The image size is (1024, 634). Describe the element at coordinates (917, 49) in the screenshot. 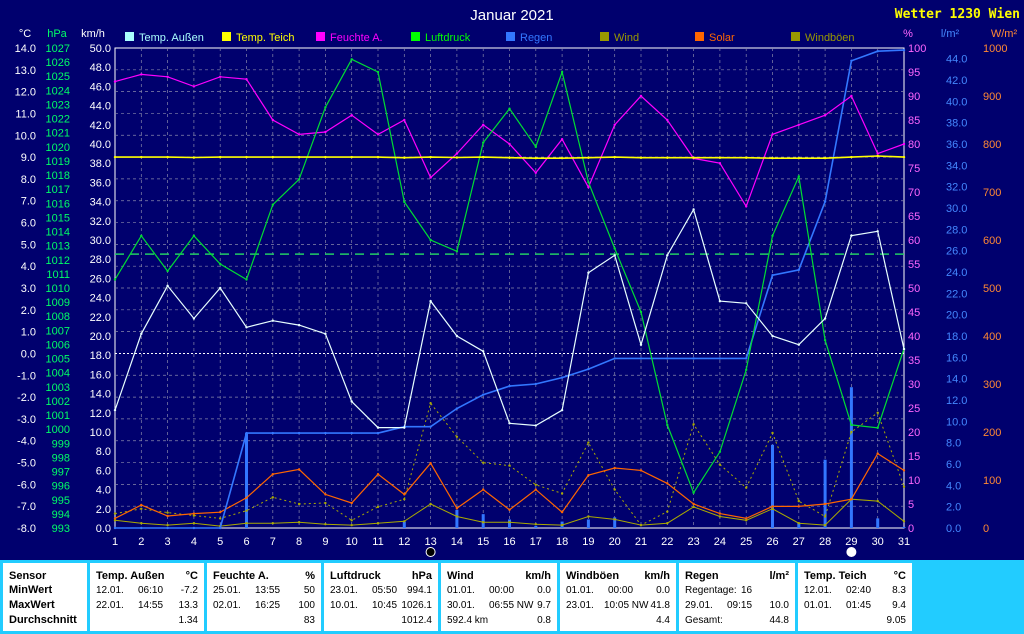

I see `humidity-tick-label: 100` at that location.